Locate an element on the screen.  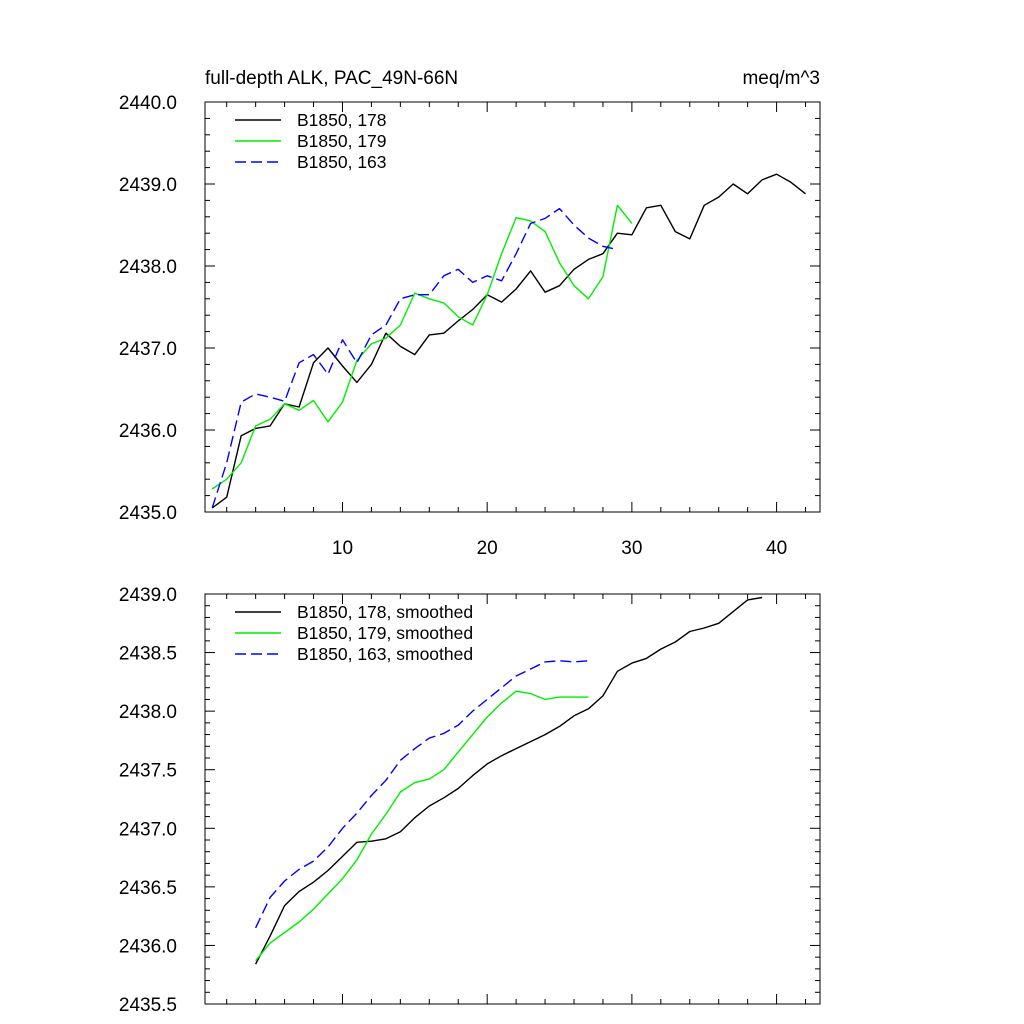
top-x-tick-label: 30 is located at coordinates (631, 548).